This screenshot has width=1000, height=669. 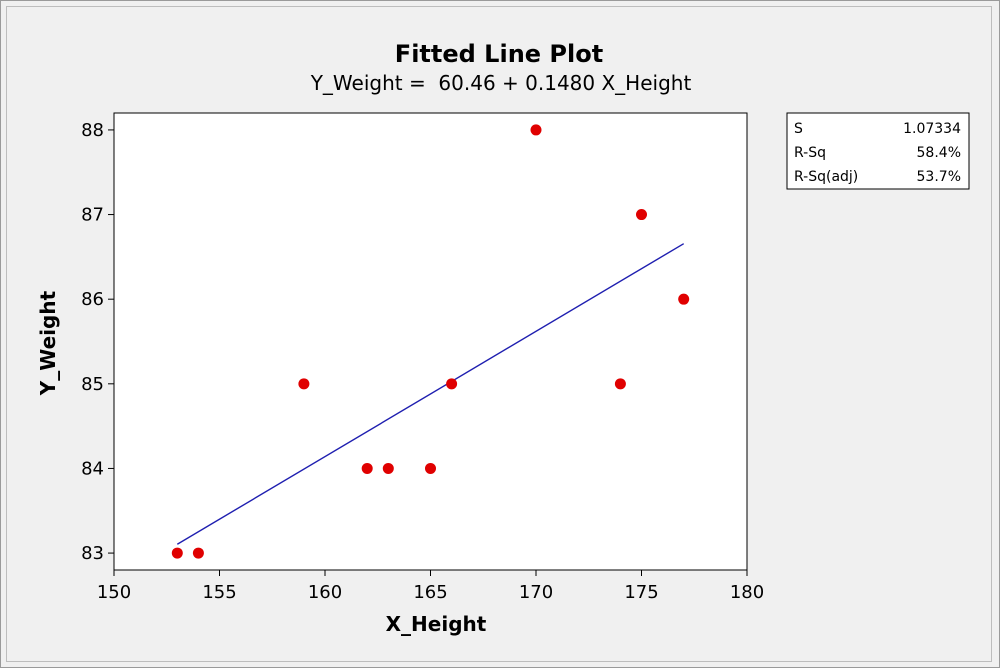 I want to click on x-axis-label: X_Height, so click(x=436, y=624).